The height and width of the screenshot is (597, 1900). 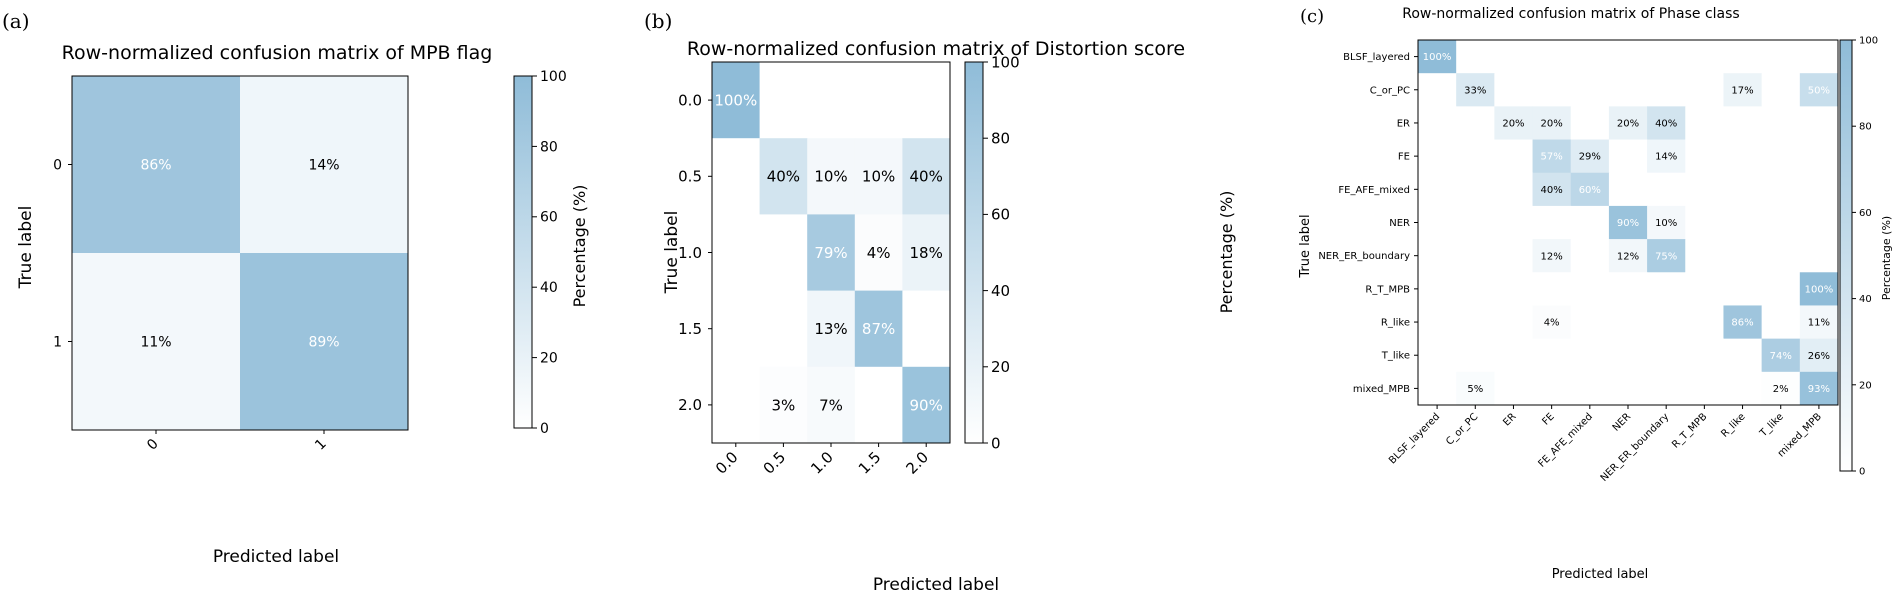 What do you see at coordinates (1743, 57) in the screenshot?
I see `heatmap-cell-r0-c8` at bounding box center [1743, 57].